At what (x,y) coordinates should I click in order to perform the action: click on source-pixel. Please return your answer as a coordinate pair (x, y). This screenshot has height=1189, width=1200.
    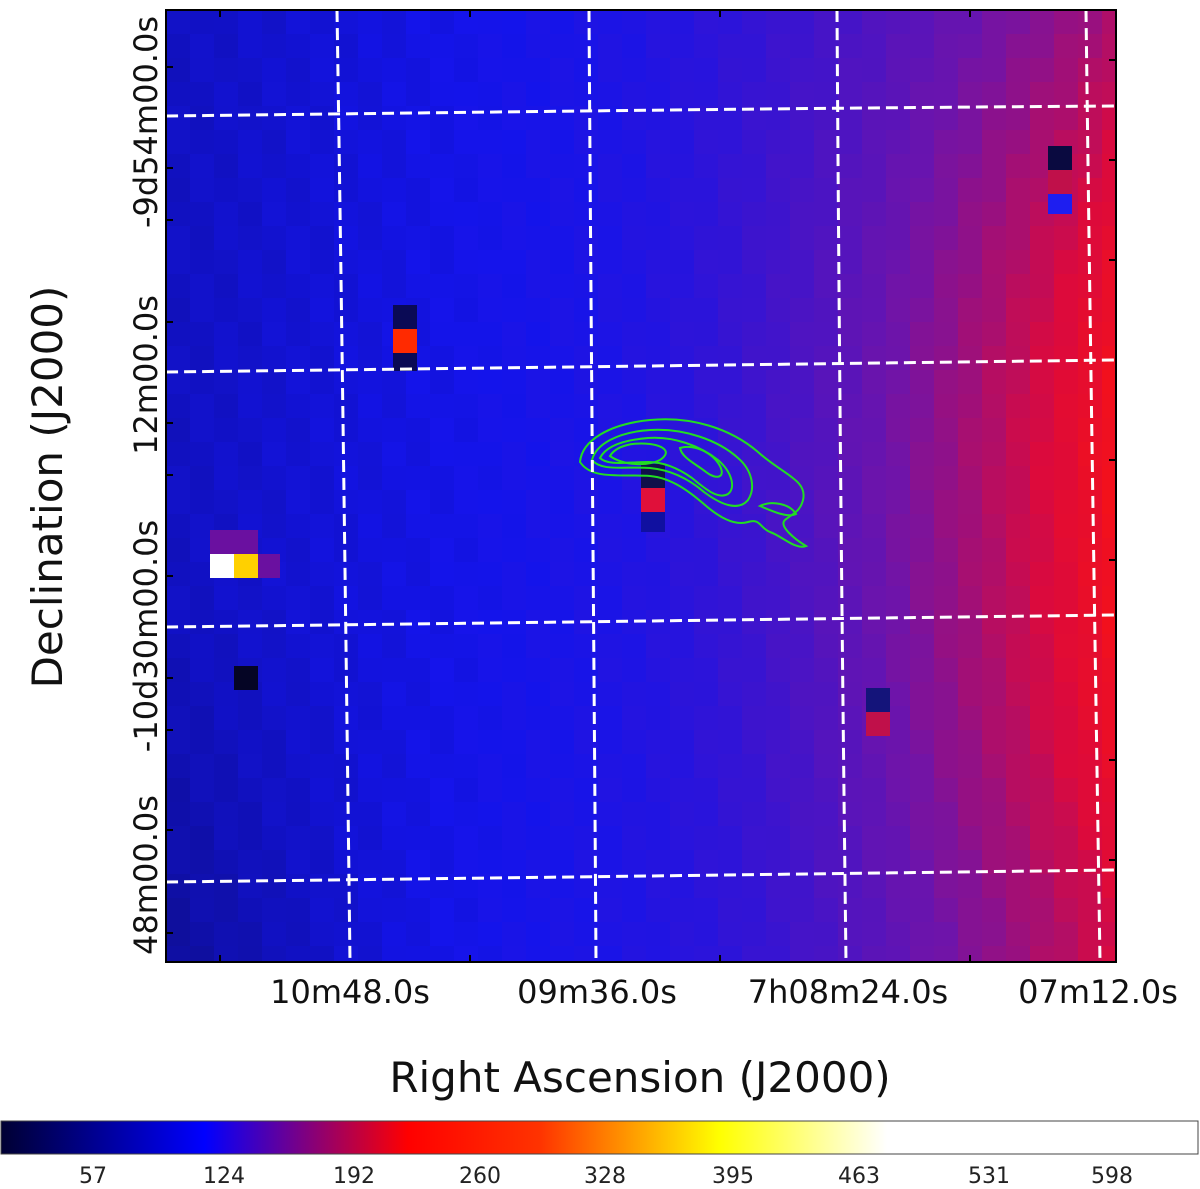
    Looking at the image, I should click on (878, 700).